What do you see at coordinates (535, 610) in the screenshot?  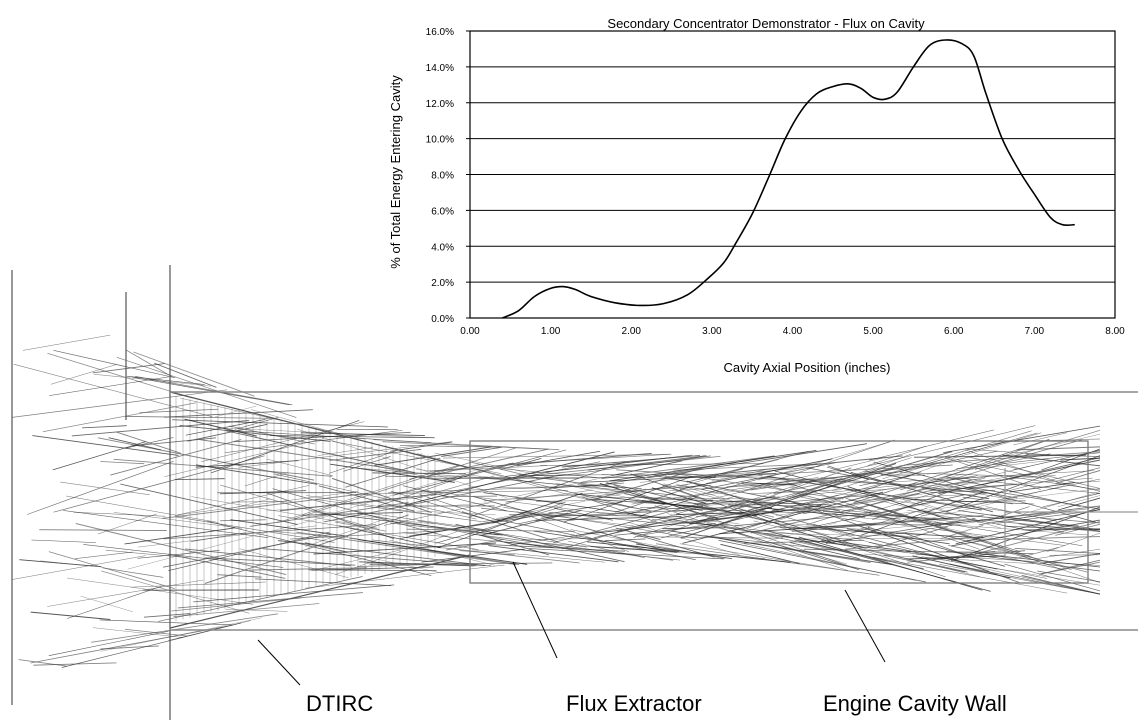 I see `flux-extractor-leader` at bounding box center [535, 610].